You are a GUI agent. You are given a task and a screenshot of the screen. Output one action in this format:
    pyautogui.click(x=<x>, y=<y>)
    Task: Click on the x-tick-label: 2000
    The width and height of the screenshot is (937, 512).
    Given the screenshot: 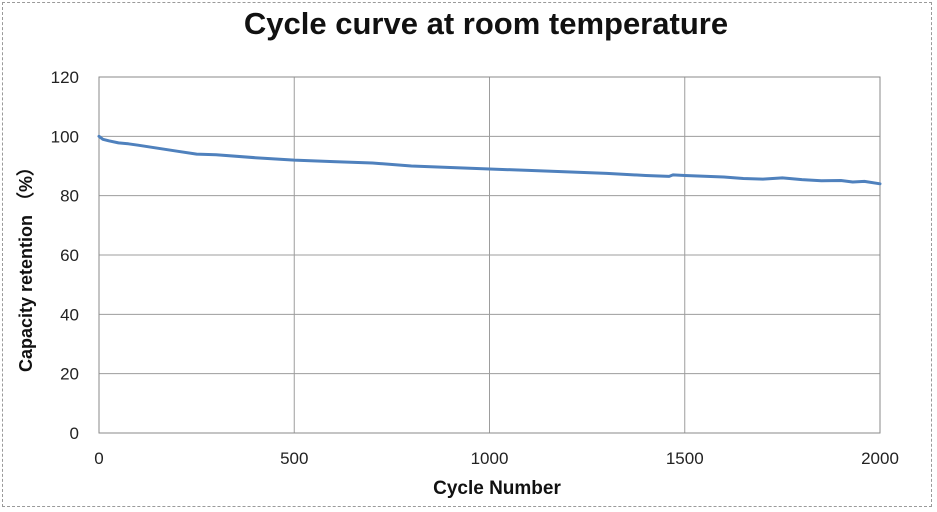 What is the action you would take?
    pyautogui.click(x=880, y=458)
    